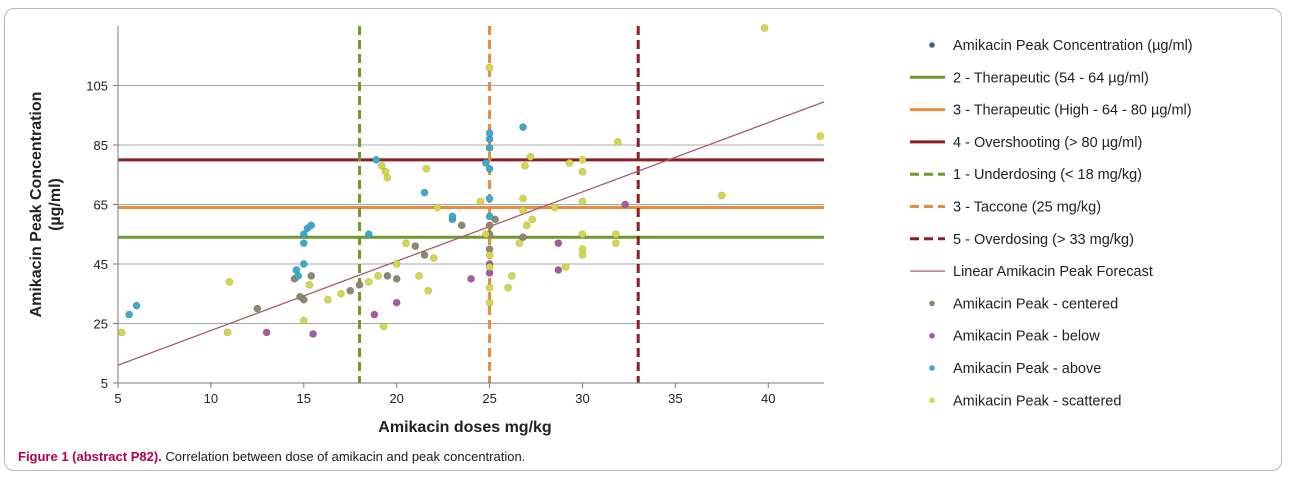 This screenshot has height=479, width=1289. I want to click on y-tick-label-5: 5, so click(104, 383).